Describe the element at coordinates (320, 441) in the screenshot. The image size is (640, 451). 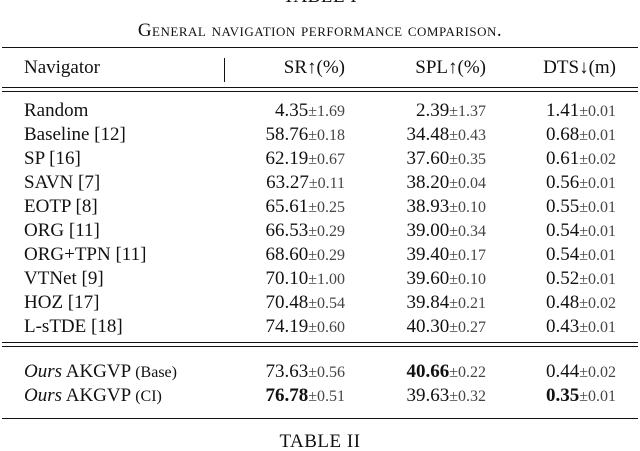
I see `next-table-label: TABLE II` at that location.